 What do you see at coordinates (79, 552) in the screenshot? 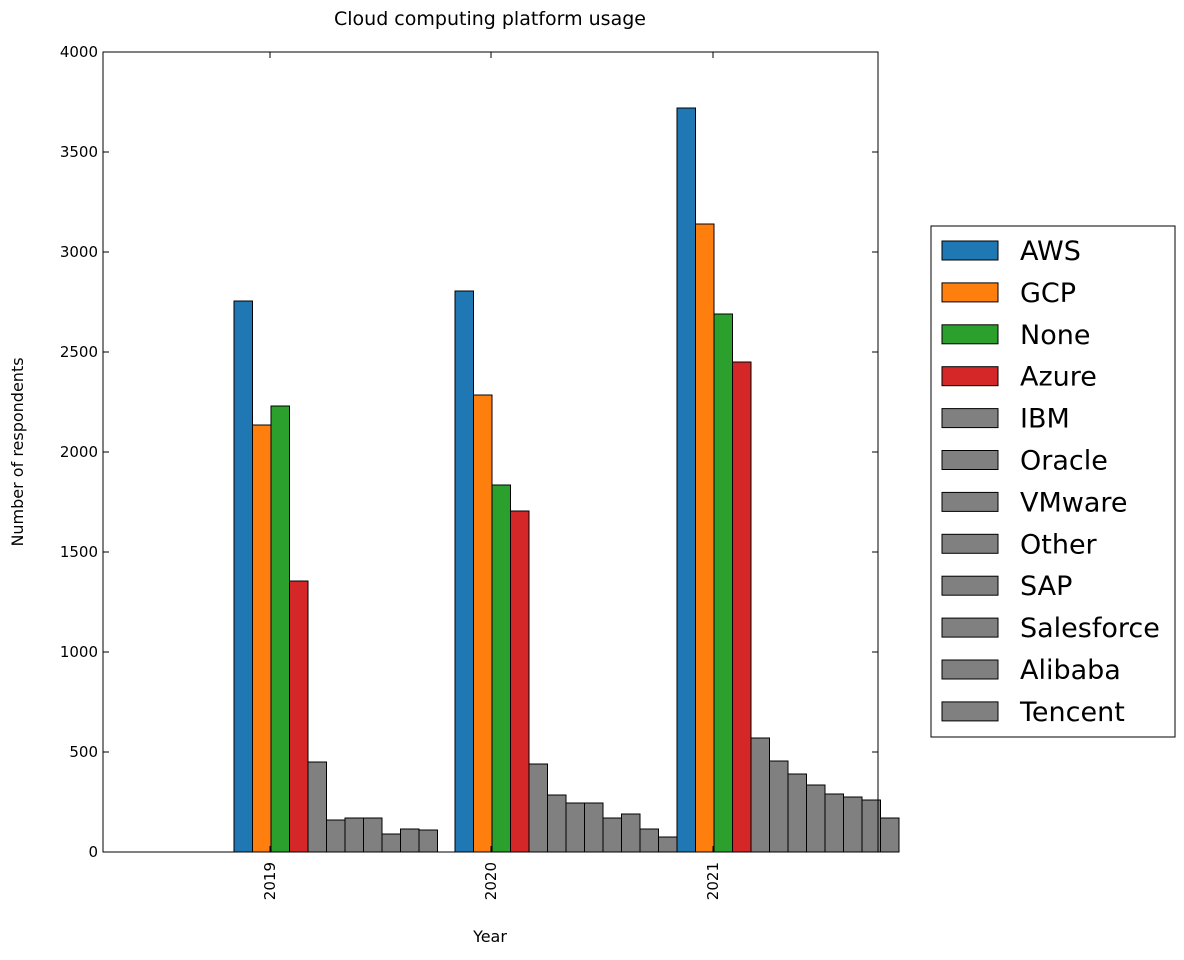
I see `y-tick-label: 1500` at bounding box center [79, 552].